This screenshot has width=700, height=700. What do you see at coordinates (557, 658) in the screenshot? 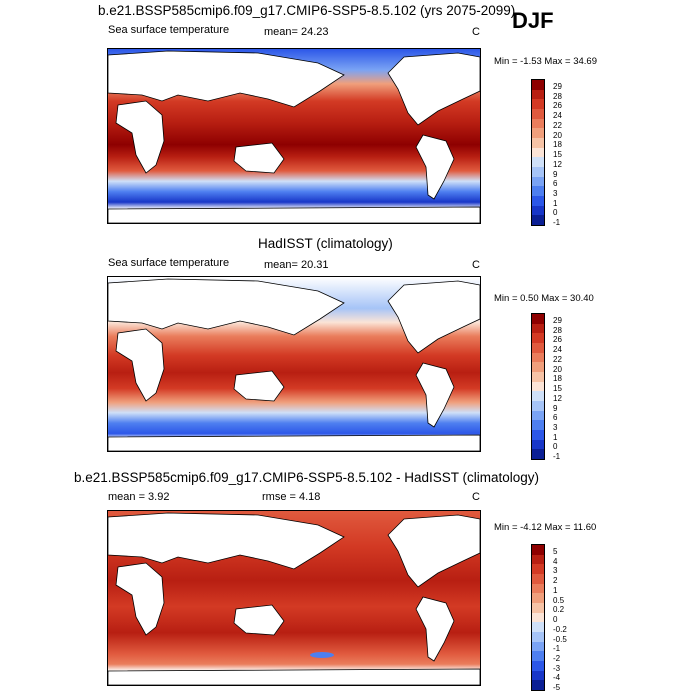
I see `cbar-tick: -2` at bounding box center [557, 658].